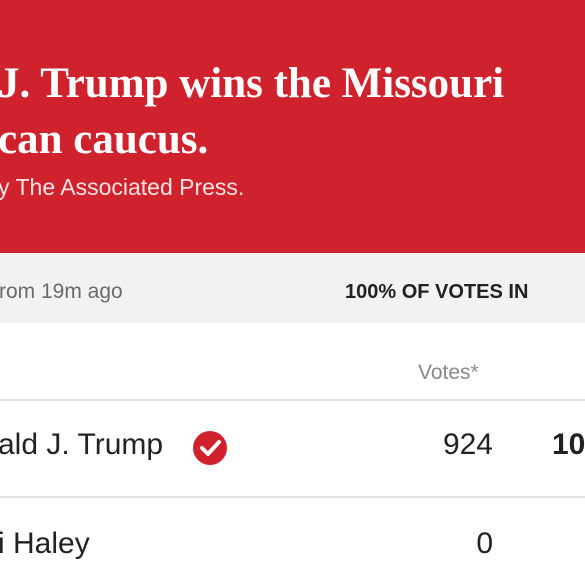 The height and width of the screenshot is (585, 585). I want to click on headline-line: J. Trump wins the Missouri, so click(252, 83).